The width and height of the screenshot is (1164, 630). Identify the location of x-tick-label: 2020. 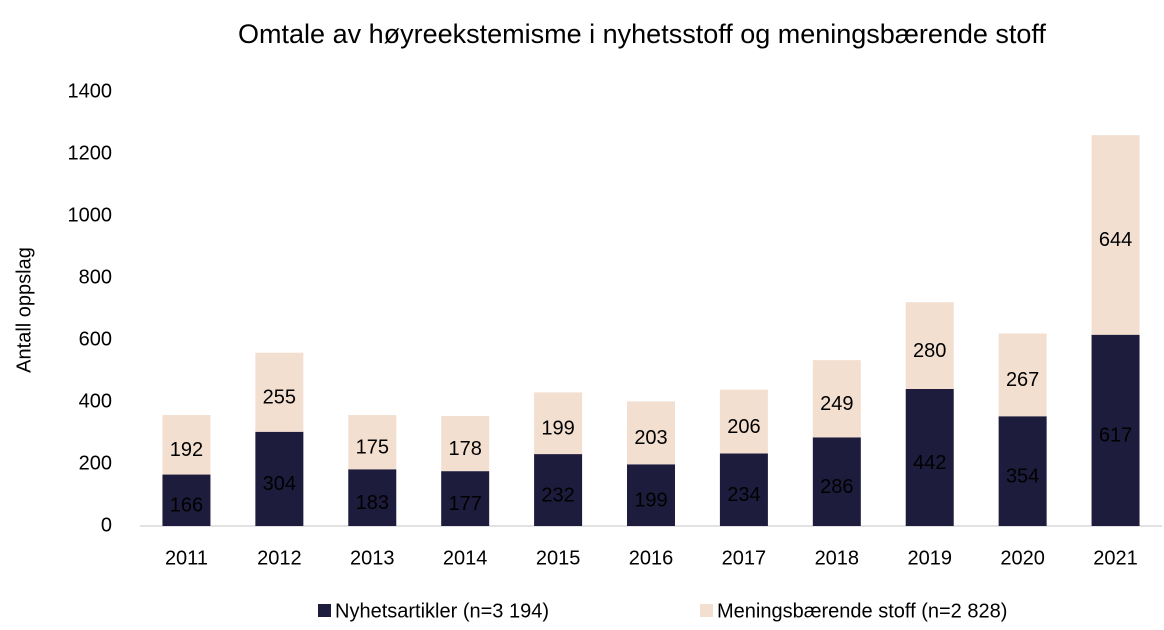
(1022, 558).